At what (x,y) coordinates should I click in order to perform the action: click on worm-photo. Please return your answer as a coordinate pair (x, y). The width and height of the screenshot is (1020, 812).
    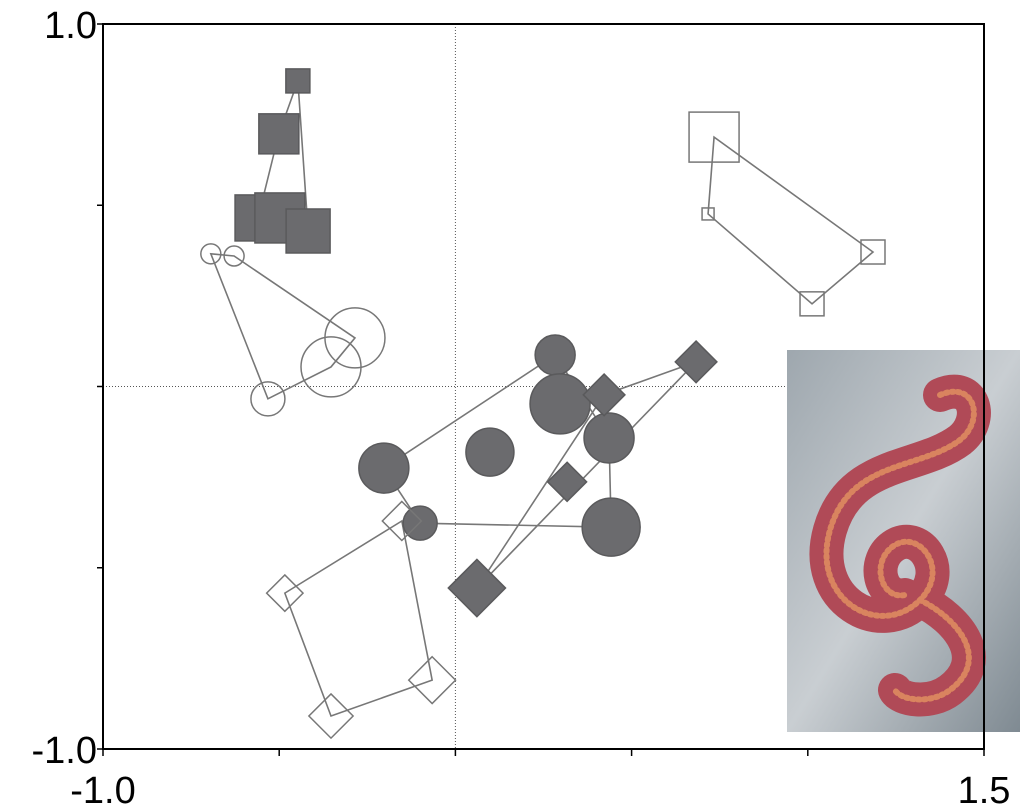
    Looking at the image, I should click on (903, 541).